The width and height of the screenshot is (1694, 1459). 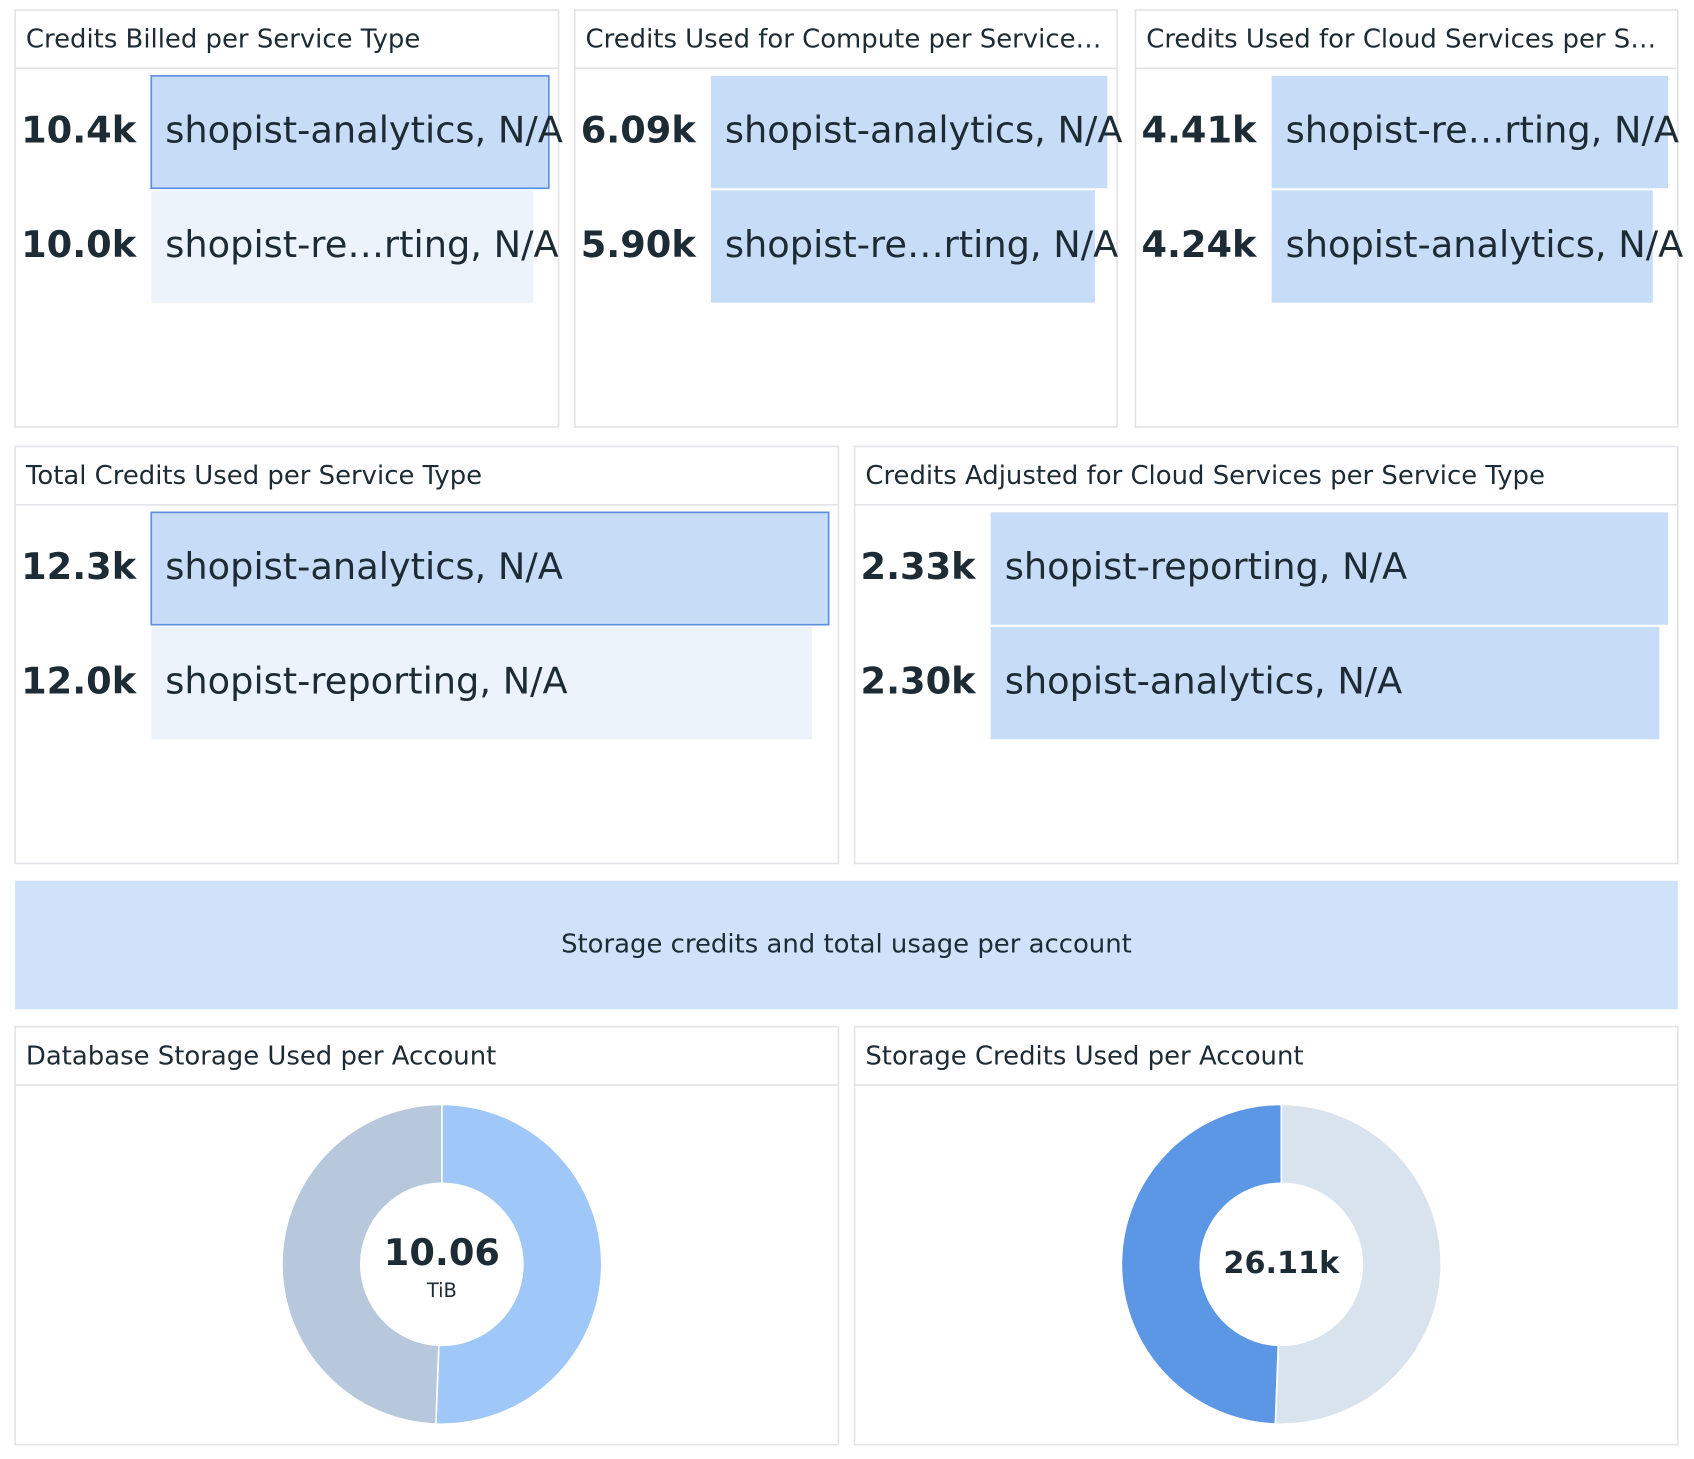 I want to click on note-box, so click(x=846, y=945).